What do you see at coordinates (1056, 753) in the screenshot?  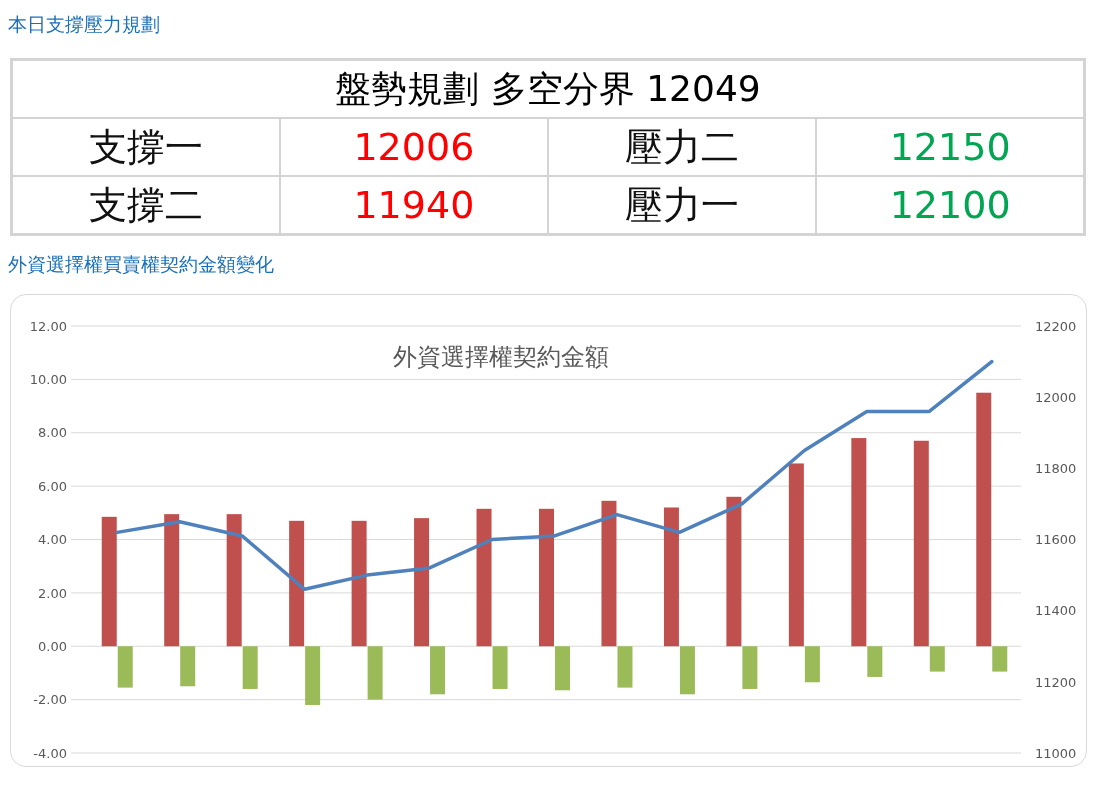 I see `y2-tick-label: 11000` at bounding box center [1056, 753].